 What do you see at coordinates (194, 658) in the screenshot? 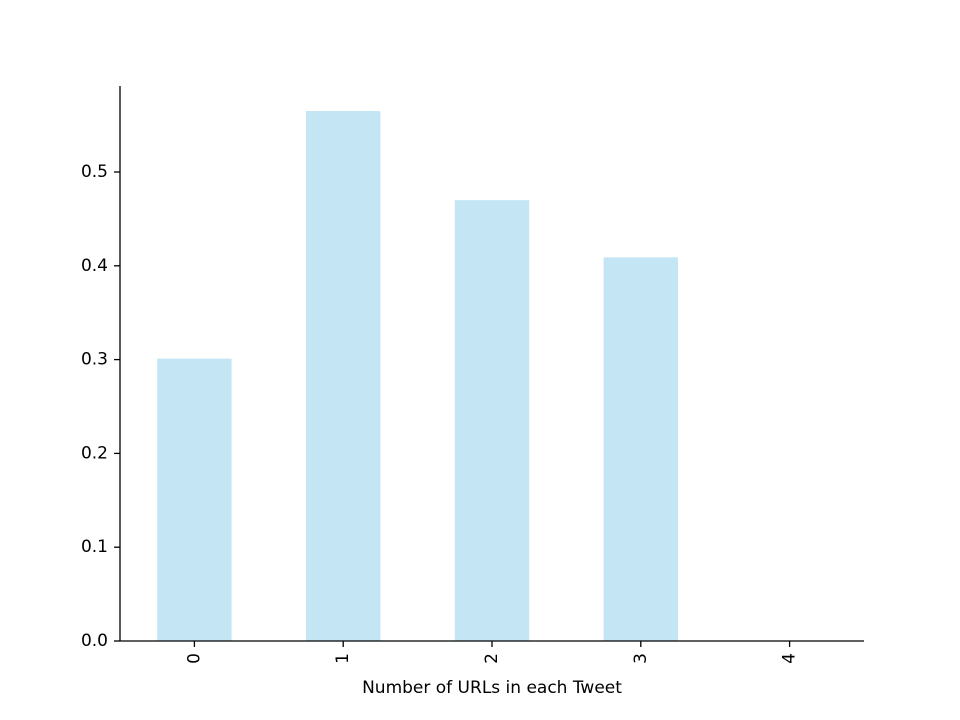
I see `x-tick-label: 0` at bounding box center [194, 658].